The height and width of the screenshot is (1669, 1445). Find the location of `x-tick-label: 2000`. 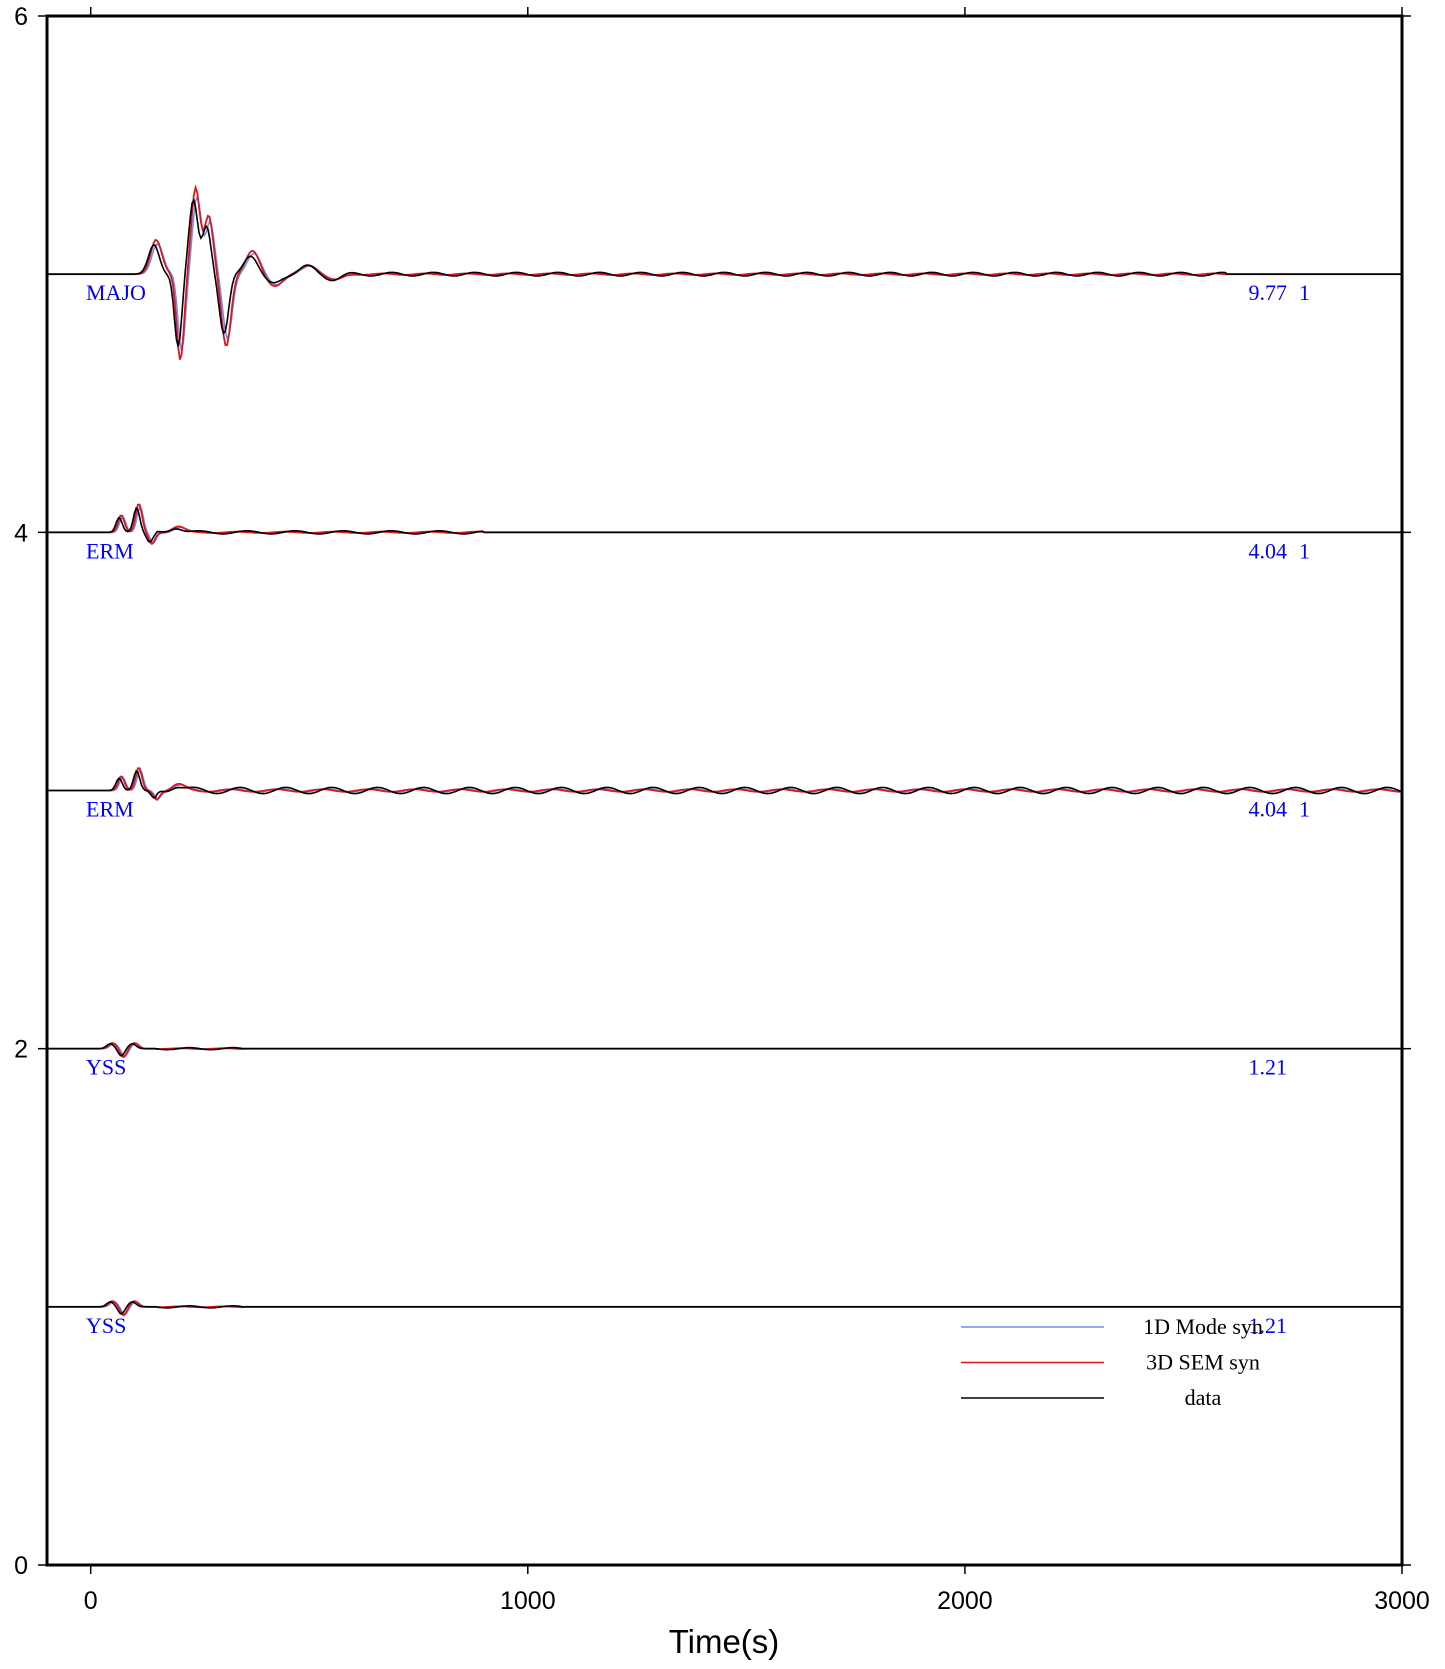

x-tick-label: 2000 is located at coordinates (965, 1601).